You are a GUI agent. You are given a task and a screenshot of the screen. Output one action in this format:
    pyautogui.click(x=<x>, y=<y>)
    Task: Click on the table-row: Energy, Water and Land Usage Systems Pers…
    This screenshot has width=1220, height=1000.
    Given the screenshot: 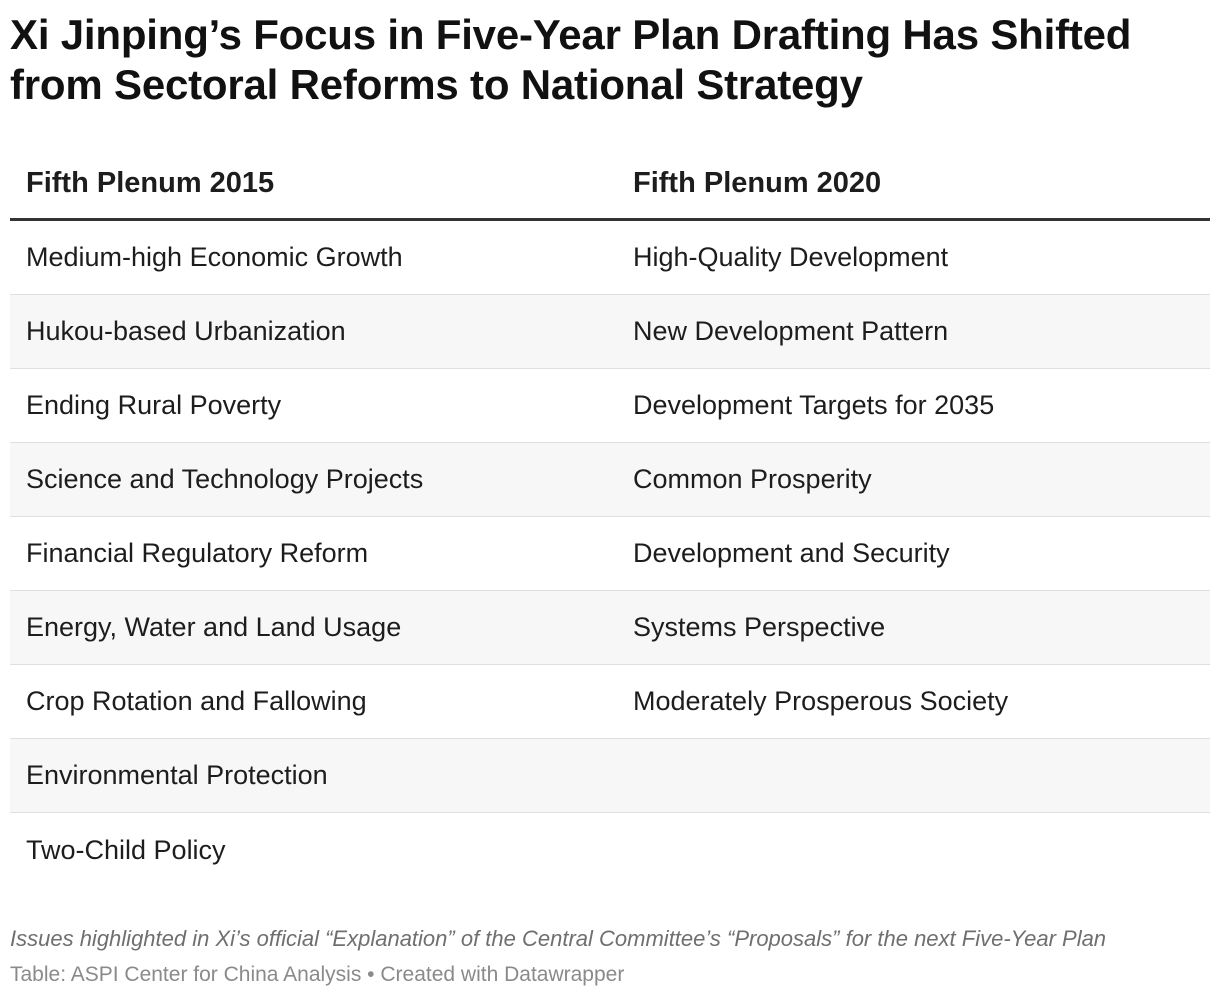 What is the action you would take?
    pyautogui.click(x=610, y=628)
    